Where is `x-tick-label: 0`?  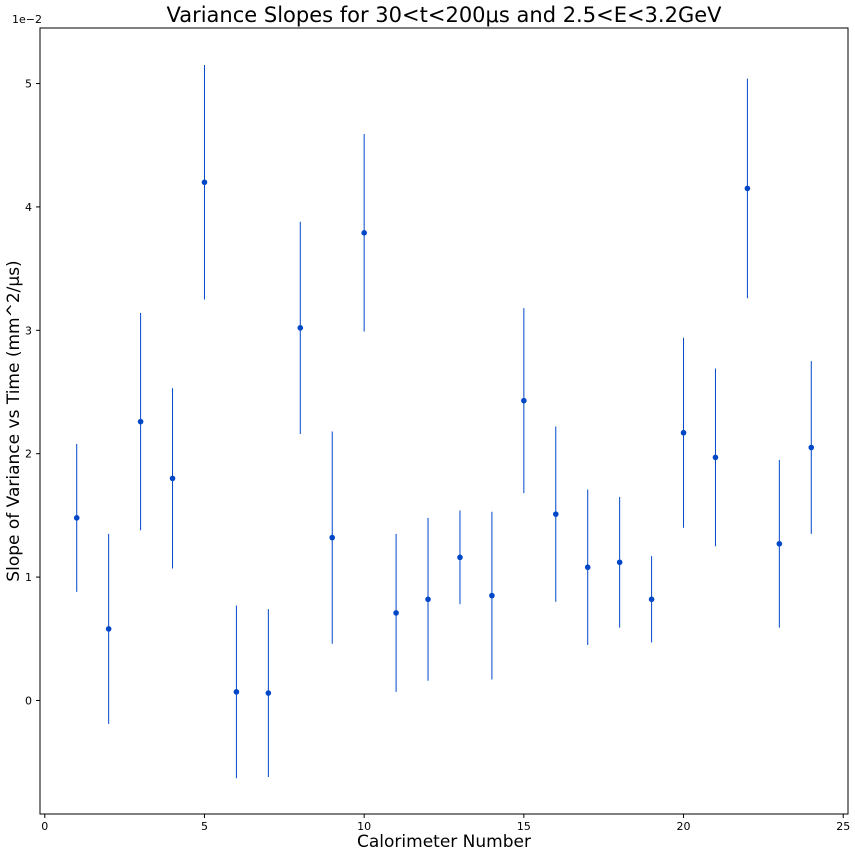 x-tick-label: 0 is located at coordinates (44, 826).